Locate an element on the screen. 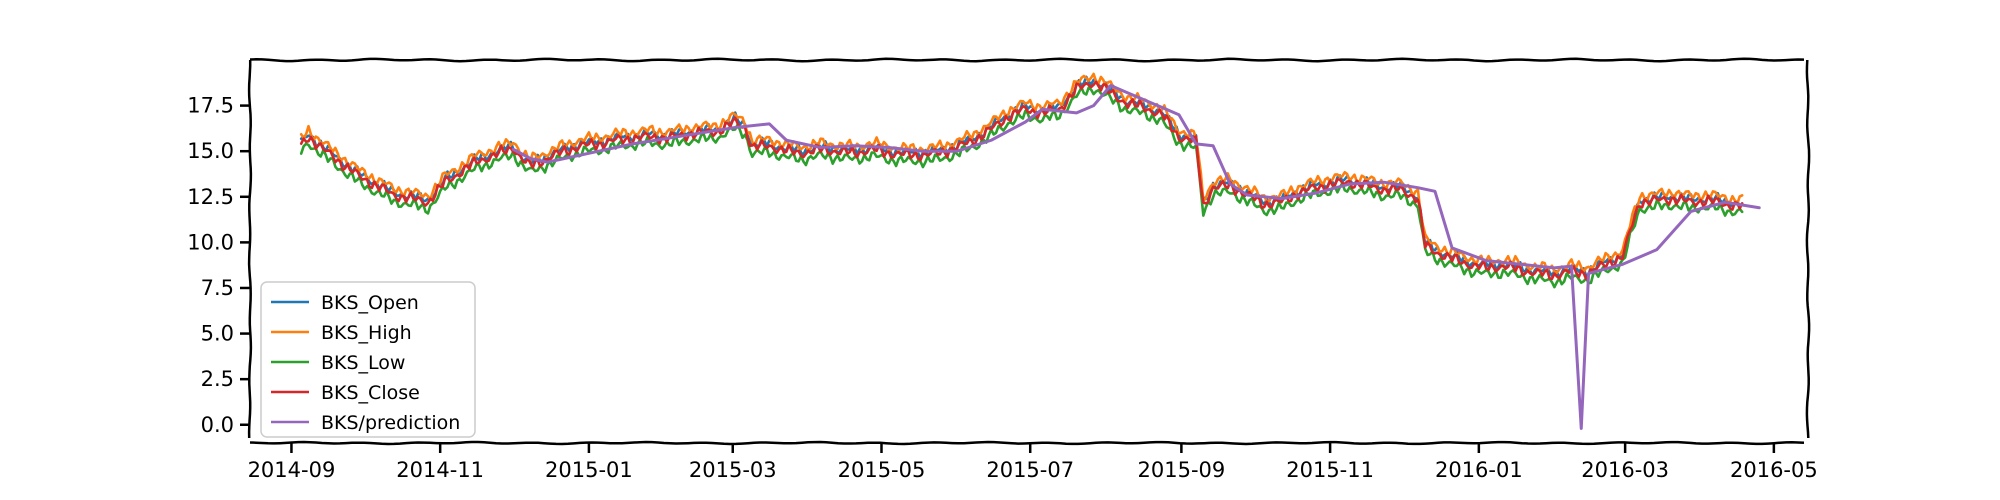 The height and width of the screenshot is (500, 2000). x-tick-label: 2016-05 is located at coordinates (1774, 470).